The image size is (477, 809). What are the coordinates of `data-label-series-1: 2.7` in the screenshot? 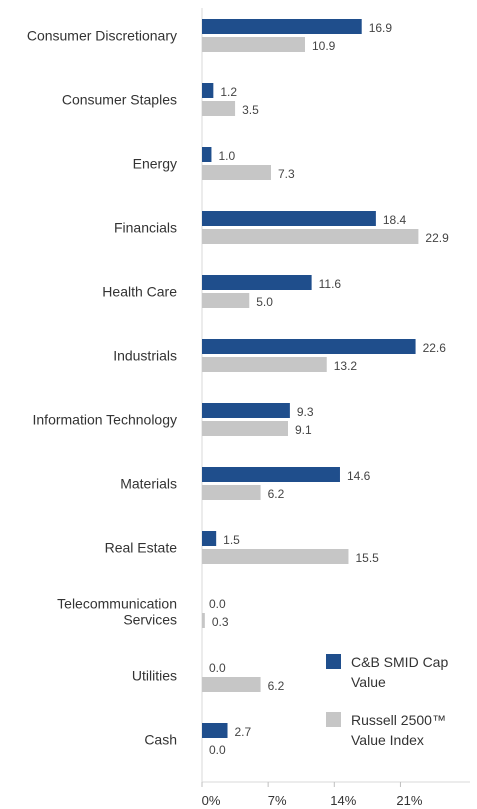 It's located at (243, 732).